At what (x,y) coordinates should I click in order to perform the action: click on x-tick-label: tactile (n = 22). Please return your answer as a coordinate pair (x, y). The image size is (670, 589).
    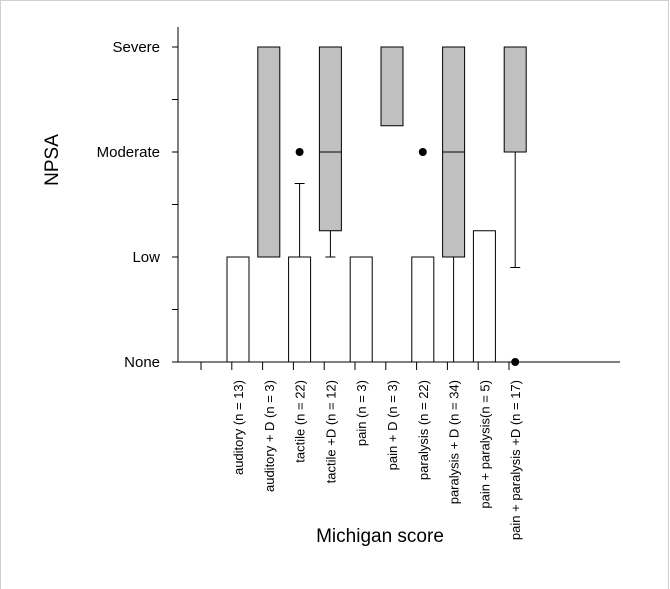
    Looking at the image, I should click on (300, 421).